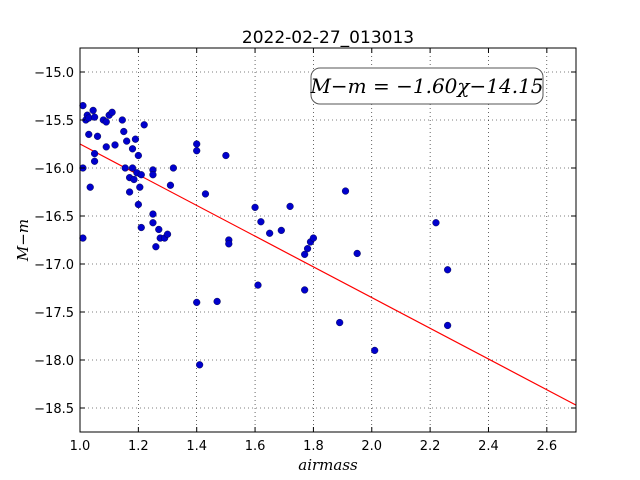 This screenshot has width=640, height=480. I want to click on y-tick-label: −15.5, so click(54, 121).